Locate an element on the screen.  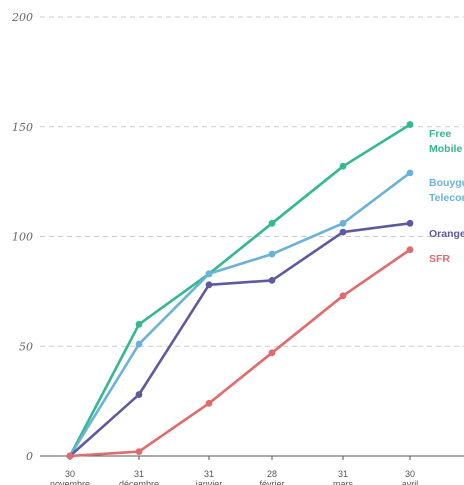
y-tick-label: 100 is located at coordinates (22, 237).